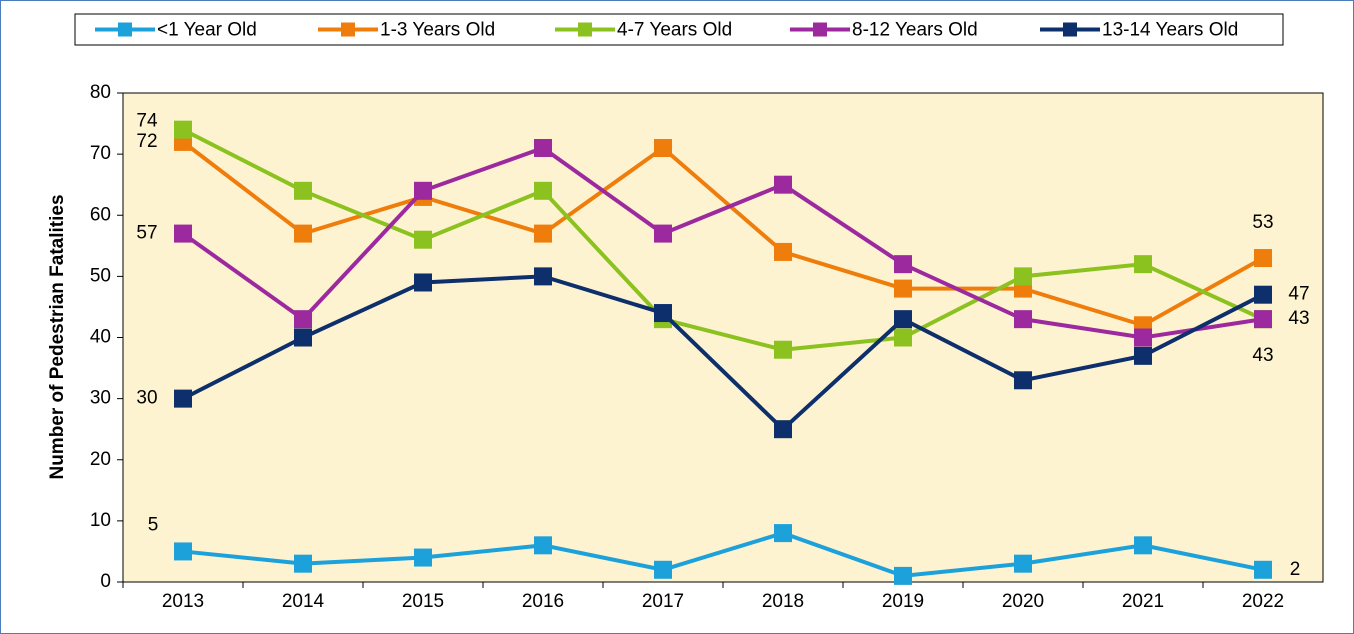 The image size is (1354, 634). Describe the element at coordinates (146, 233) in the screenshot. I see `data-label: 57` at that location.